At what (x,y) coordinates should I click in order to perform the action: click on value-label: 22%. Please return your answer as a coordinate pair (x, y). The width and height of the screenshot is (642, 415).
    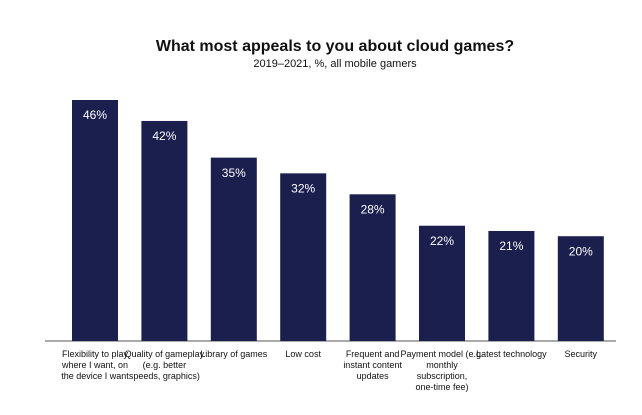
    Looking at the image, I should click on (442, 241).